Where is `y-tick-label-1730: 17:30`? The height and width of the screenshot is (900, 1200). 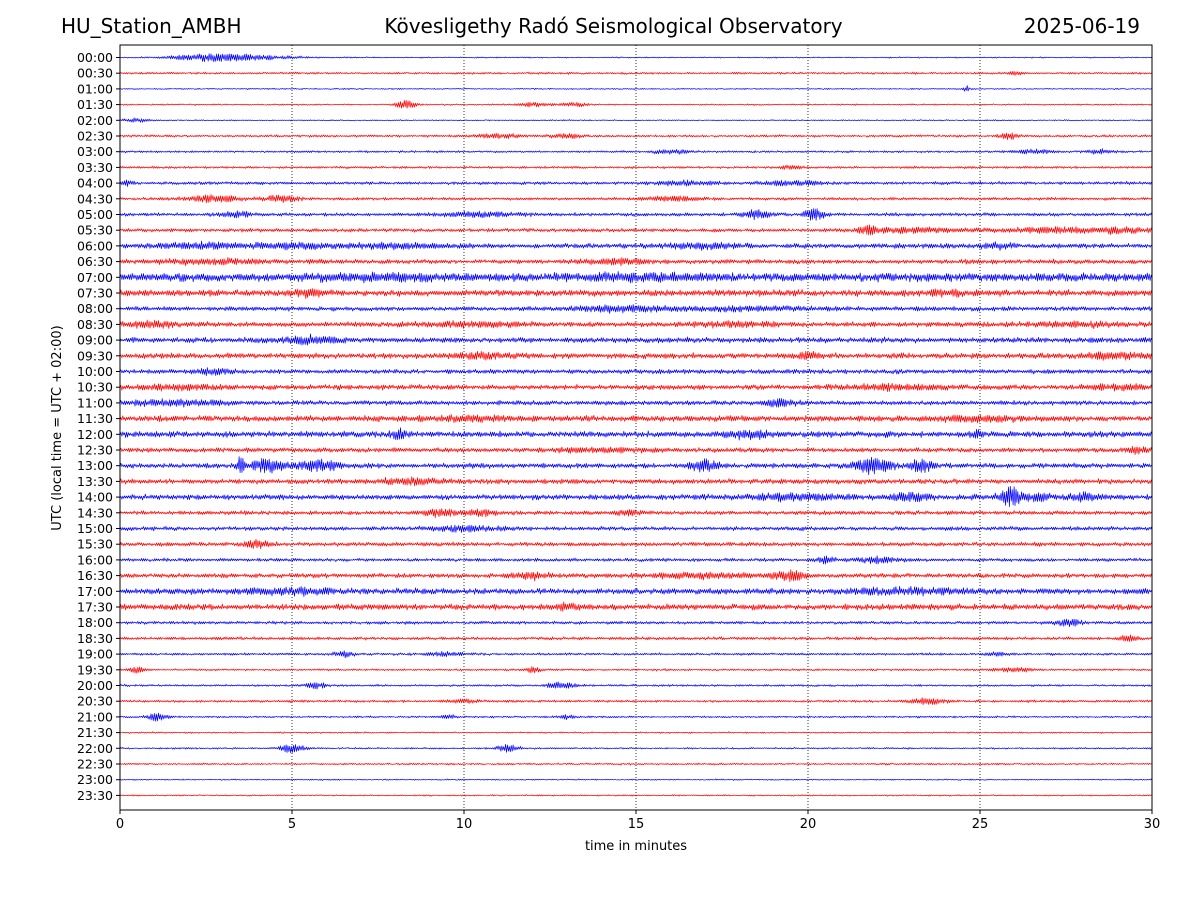 y-tick-label-1730: 17:30 is located at coordinates (95, 607).